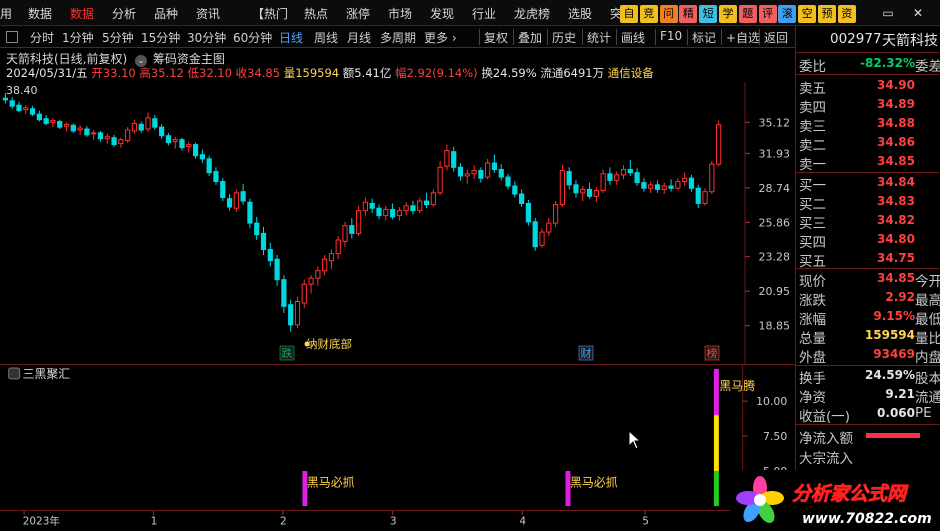 This screenshot has width=940, height=531. Describe the element at coordinates (687, 37) in the screenshot. I see `toolbar-separator` at that location.